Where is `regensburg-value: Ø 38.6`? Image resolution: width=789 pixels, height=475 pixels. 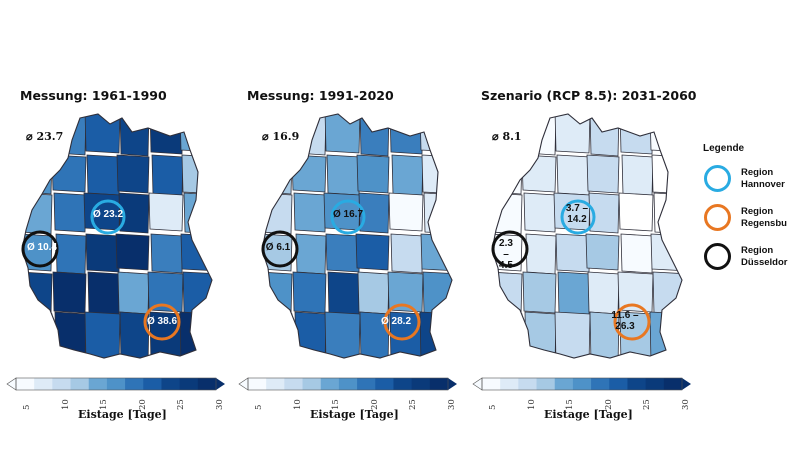 regensburg-value: Ø 38.6 is located at coordinates (162, 321).